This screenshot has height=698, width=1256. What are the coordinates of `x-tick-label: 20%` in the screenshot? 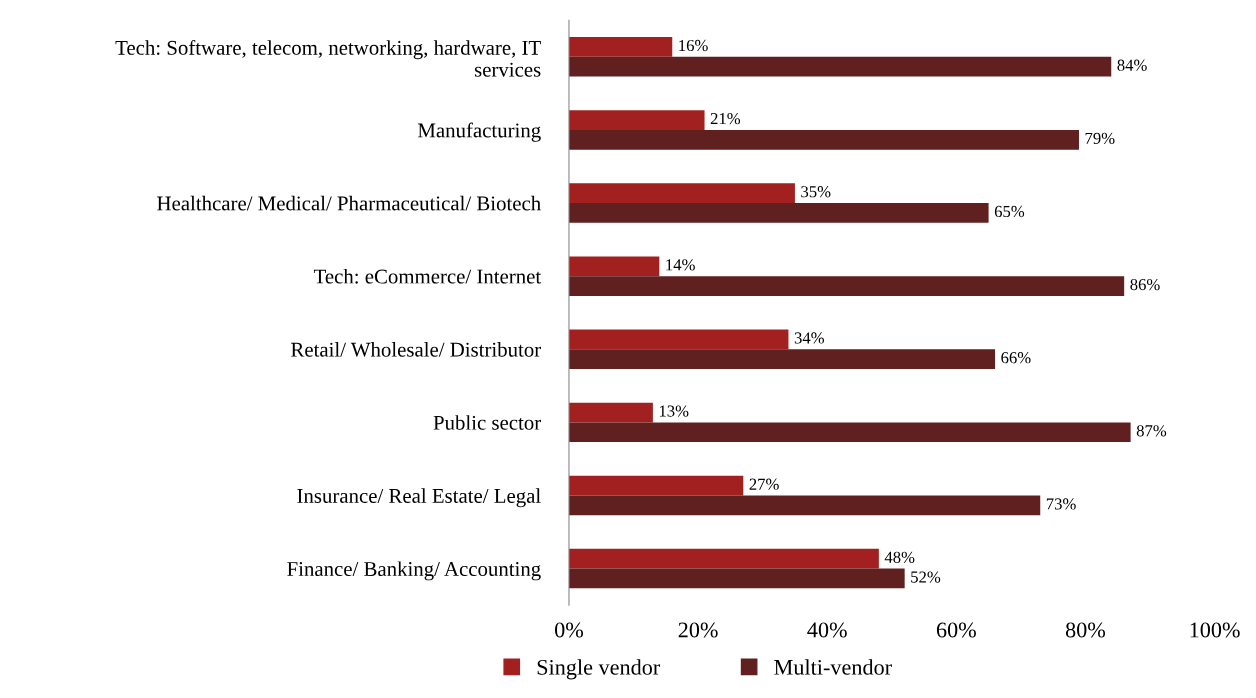 It's located at (698, 630).